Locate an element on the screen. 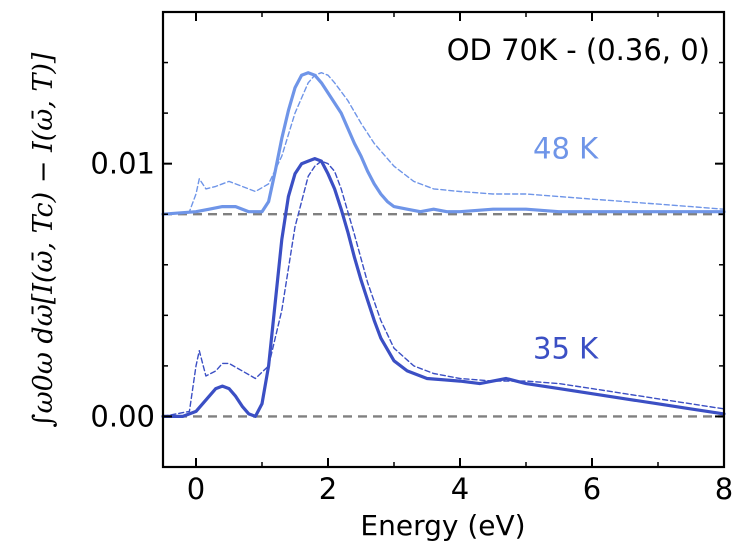 The height and width of the screenshot is (557, 747). y-tick-label: 0.01 is located at coordinates (122, 164).